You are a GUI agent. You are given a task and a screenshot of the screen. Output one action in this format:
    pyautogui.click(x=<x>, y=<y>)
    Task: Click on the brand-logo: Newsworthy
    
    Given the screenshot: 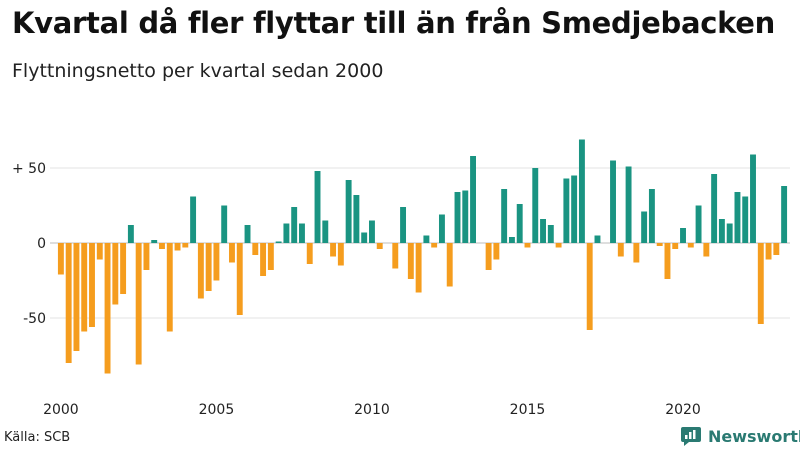 What is the action you would take?
    pyautogui.click(x=740, y=436)
    